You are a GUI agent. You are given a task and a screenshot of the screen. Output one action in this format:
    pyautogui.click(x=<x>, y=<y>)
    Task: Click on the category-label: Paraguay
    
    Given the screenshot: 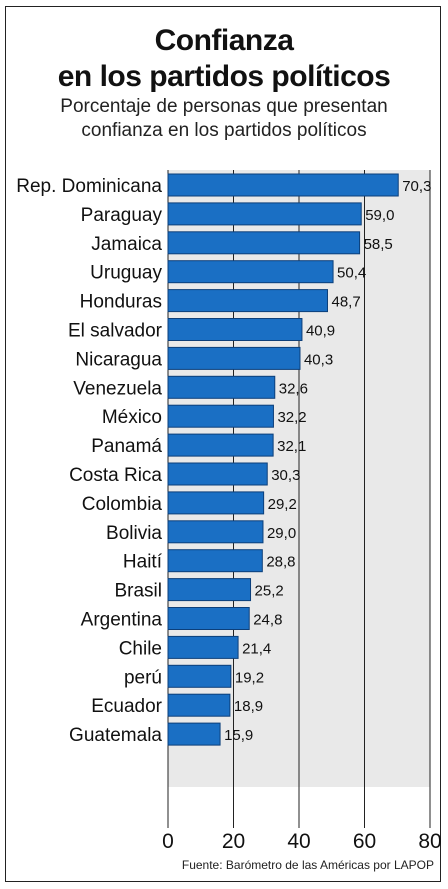 What is the action you would take?
    pyautogui.click(x=122, y=215)
    